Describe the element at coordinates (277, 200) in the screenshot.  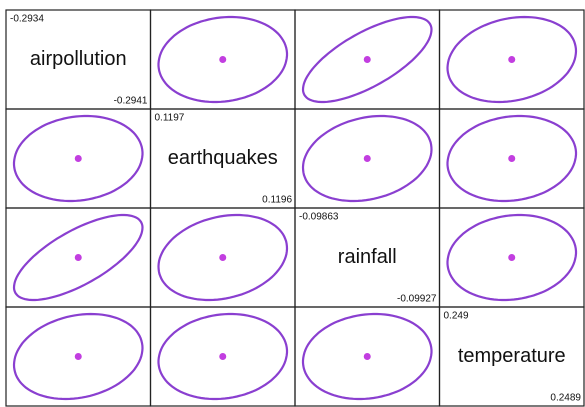
I see `range-bottom: 0.1196` at that location.